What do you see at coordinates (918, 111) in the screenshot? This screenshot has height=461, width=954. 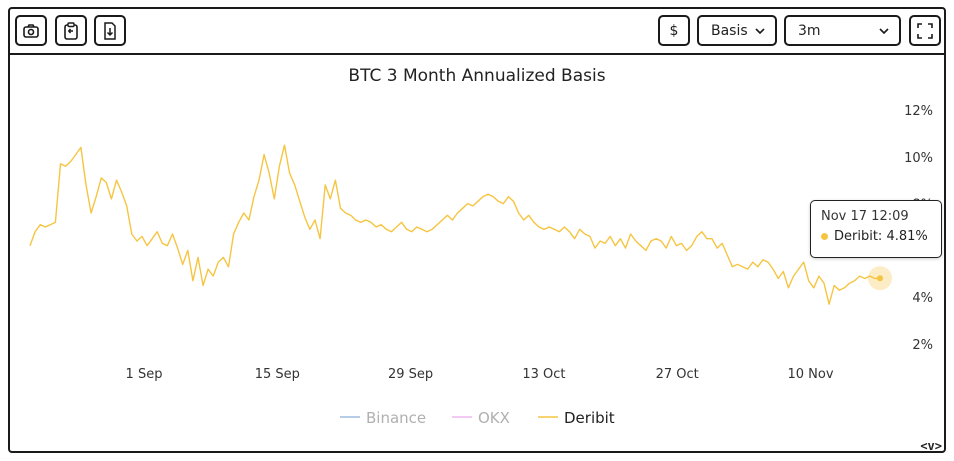 I see `y-tick-label: 12%` at bounding box center [918, 111].